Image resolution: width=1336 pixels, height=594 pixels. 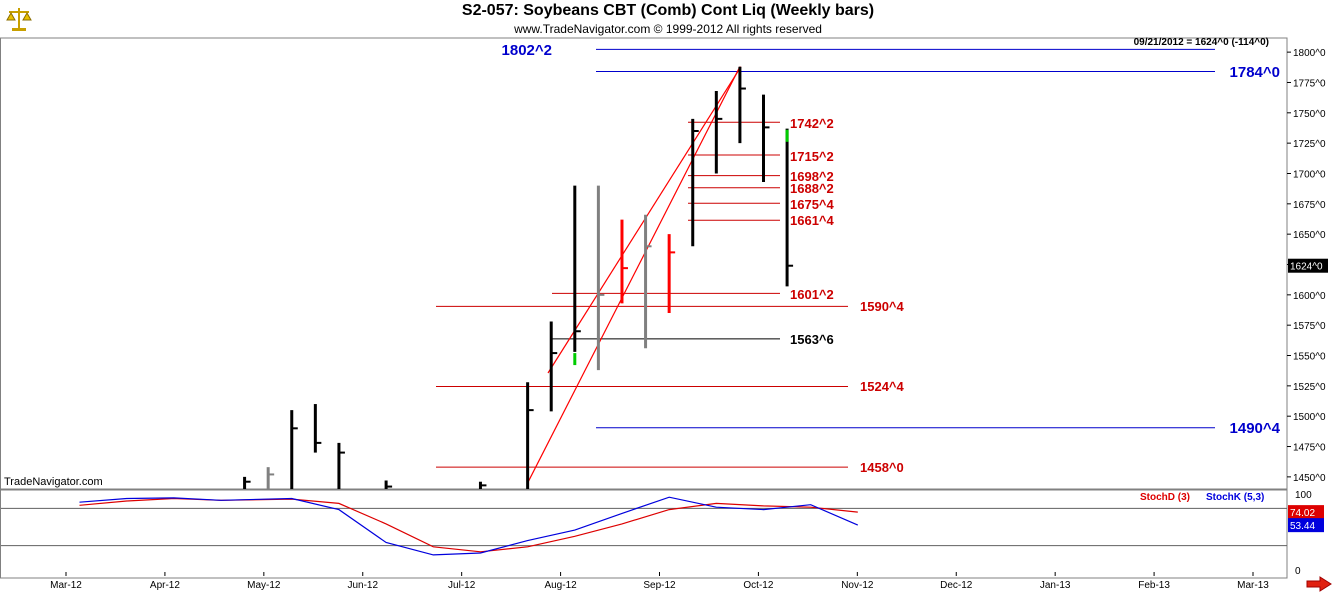 What do you see at coordinates (1165, 497) in the screenshot?
I see `stochd-legend: StochD (3)` at bounding box center [1165, 497].